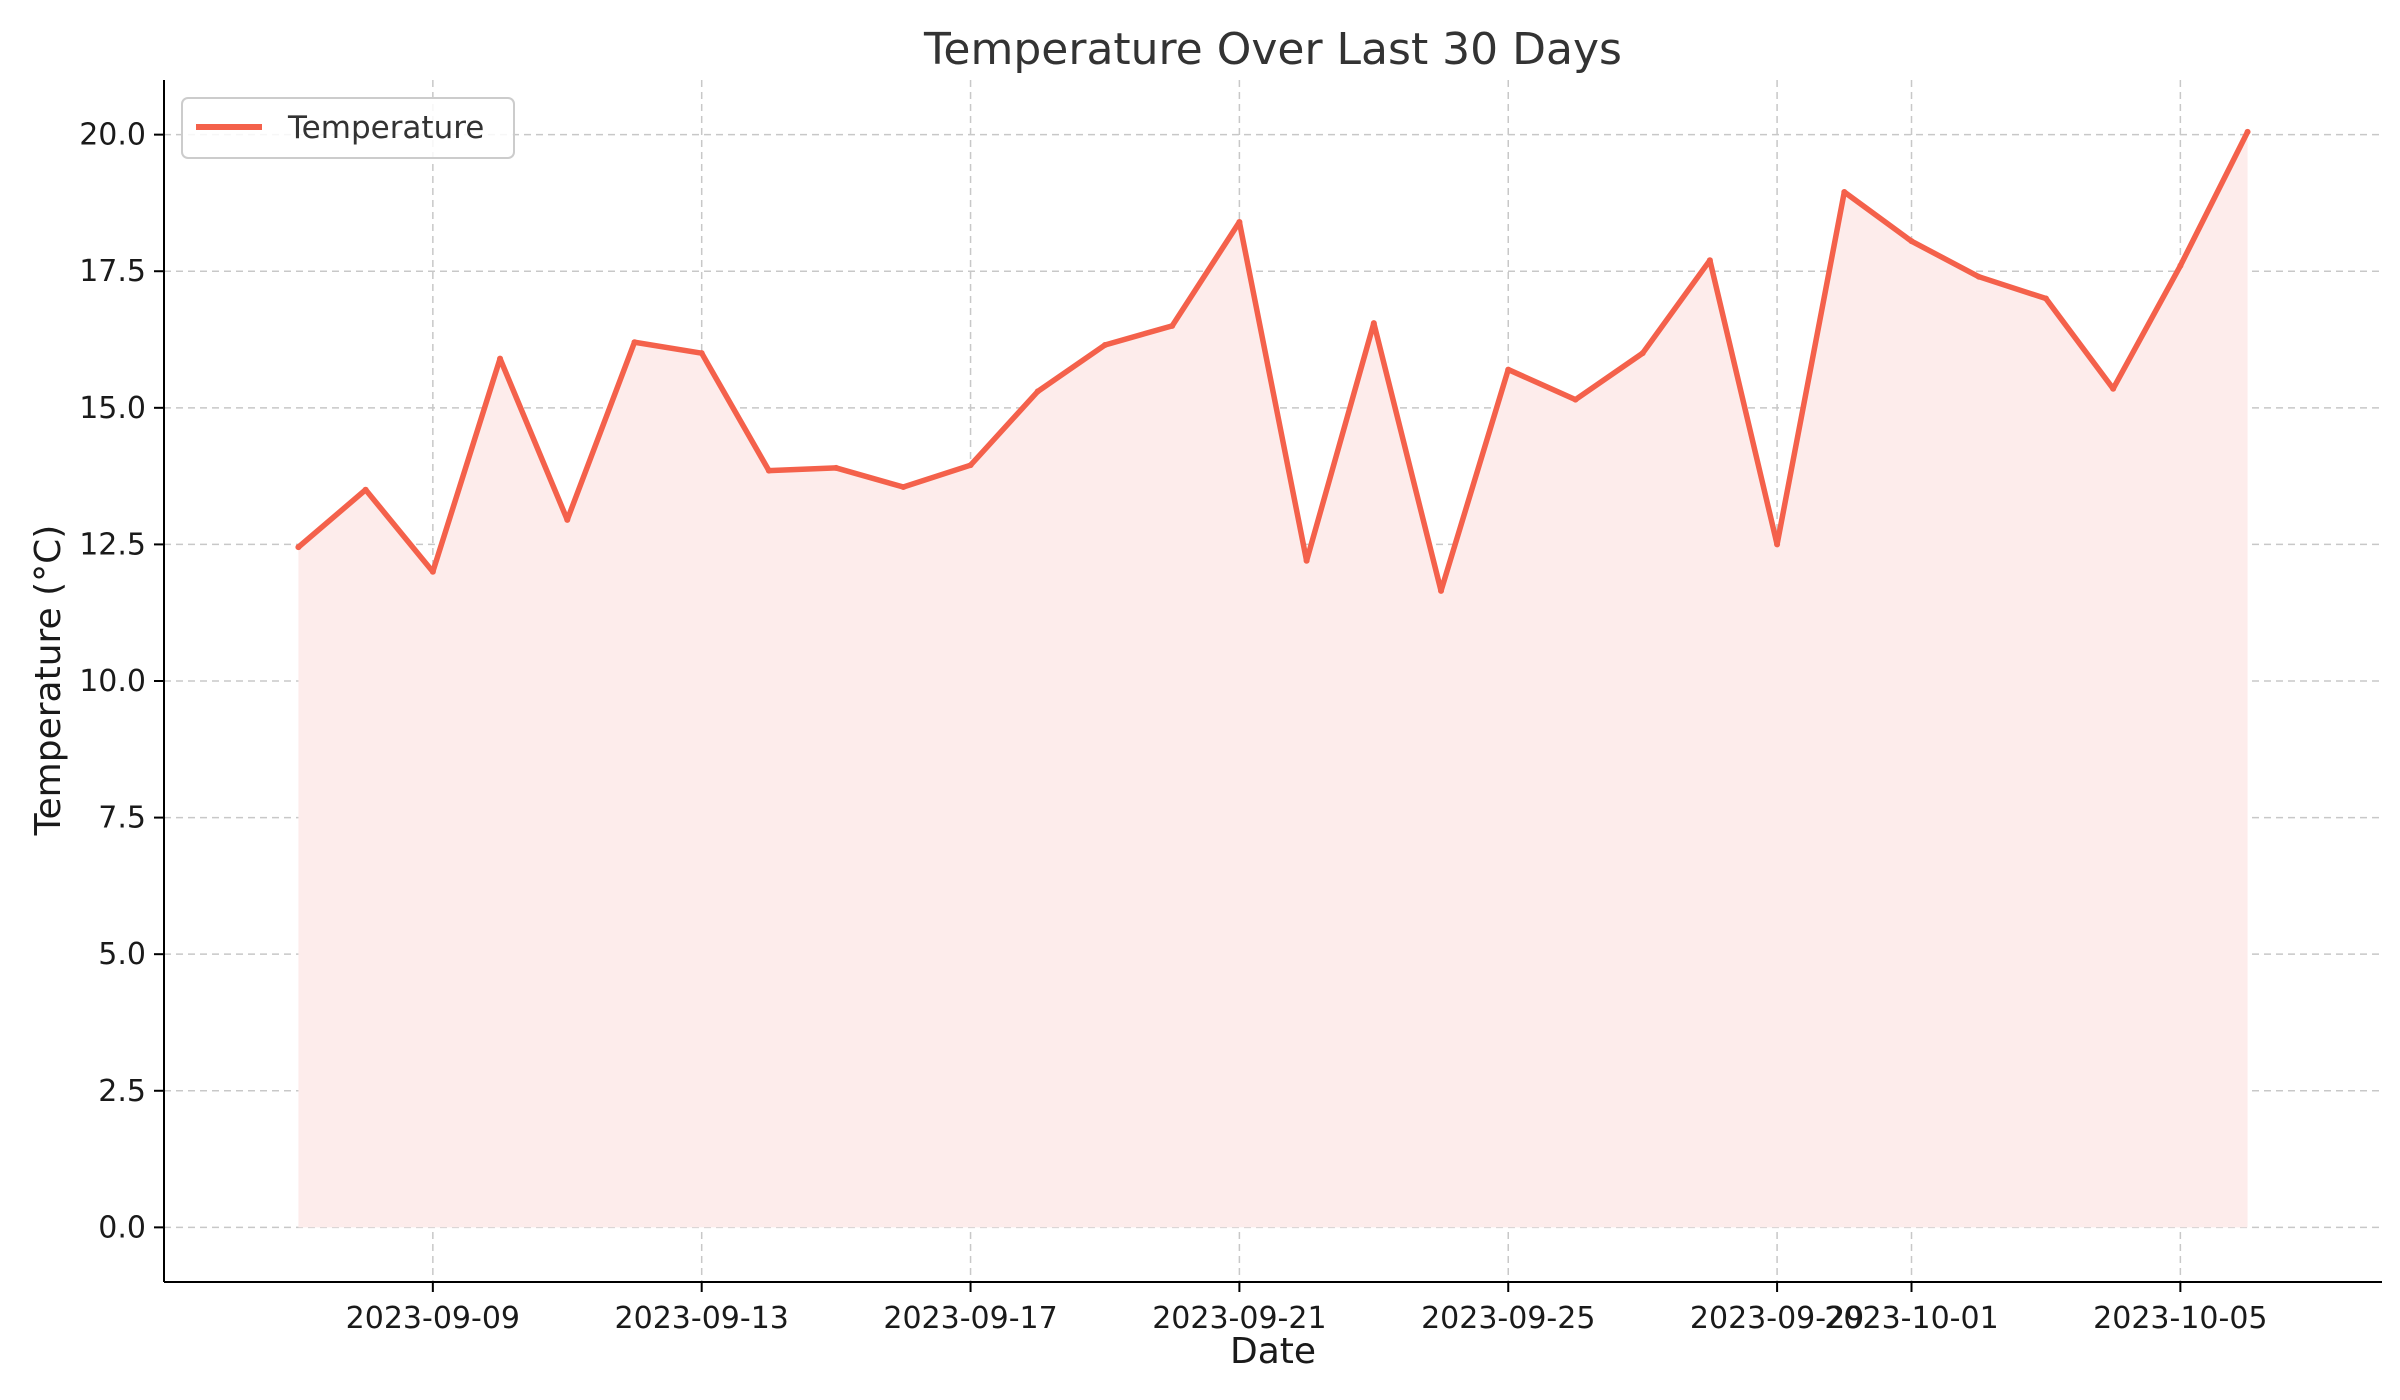  What do you see at coordinates (1508, 1318) in the screenshot?
I see `x-tick-label: 2023-09-25` at bounding box center [1508, 1318].